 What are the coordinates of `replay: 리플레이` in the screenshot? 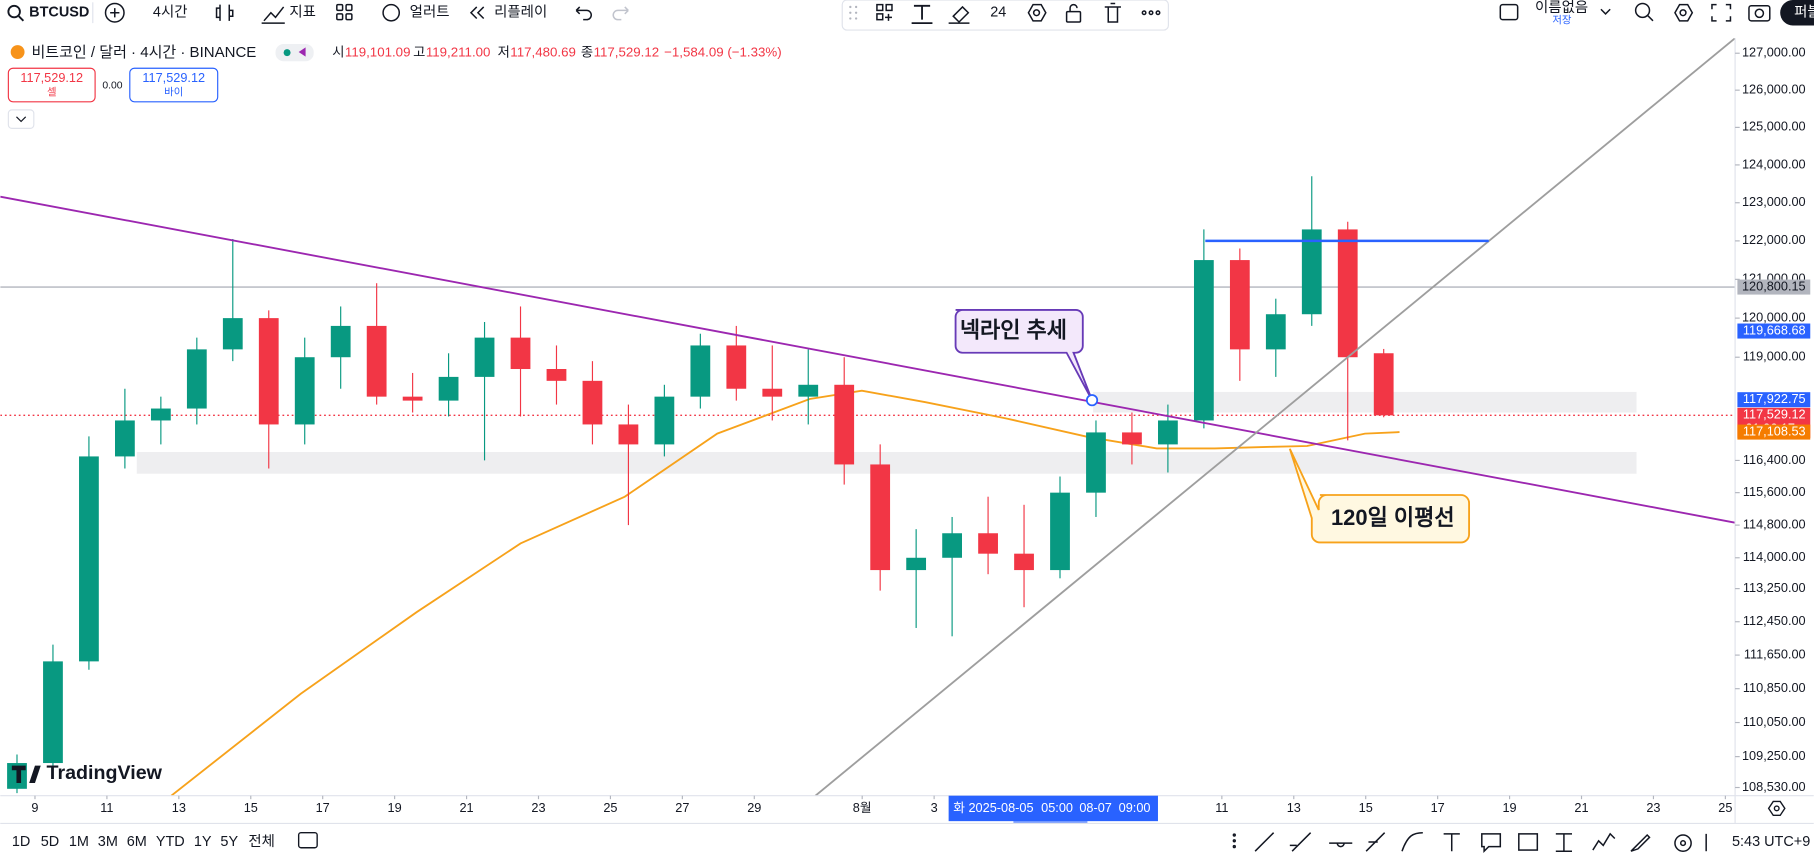 It's located at (520, 12).